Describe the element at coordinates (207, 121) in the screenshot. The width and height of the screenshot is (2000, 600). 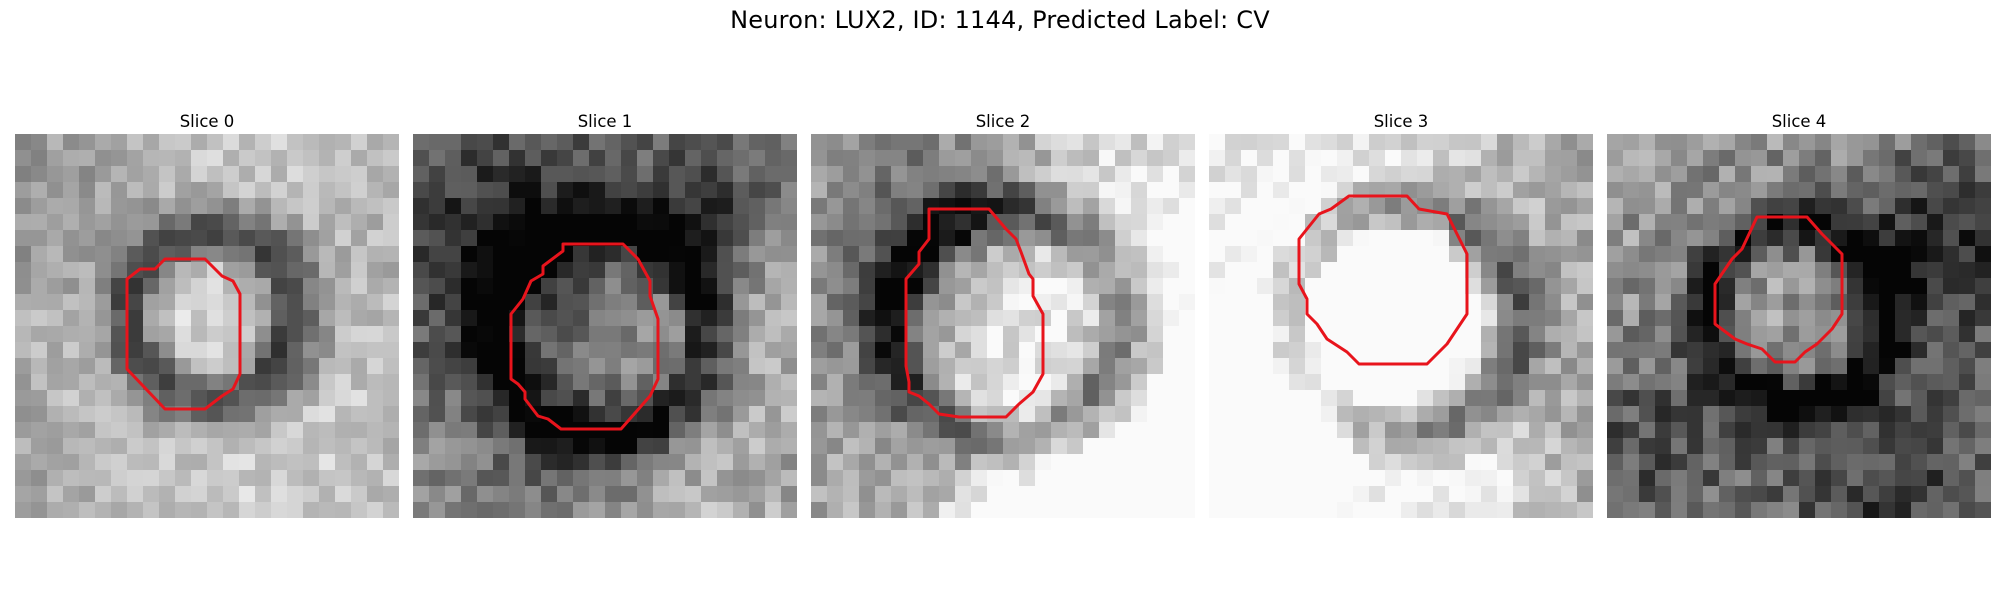
I see `slice-title-0: Slice 0` at that location.